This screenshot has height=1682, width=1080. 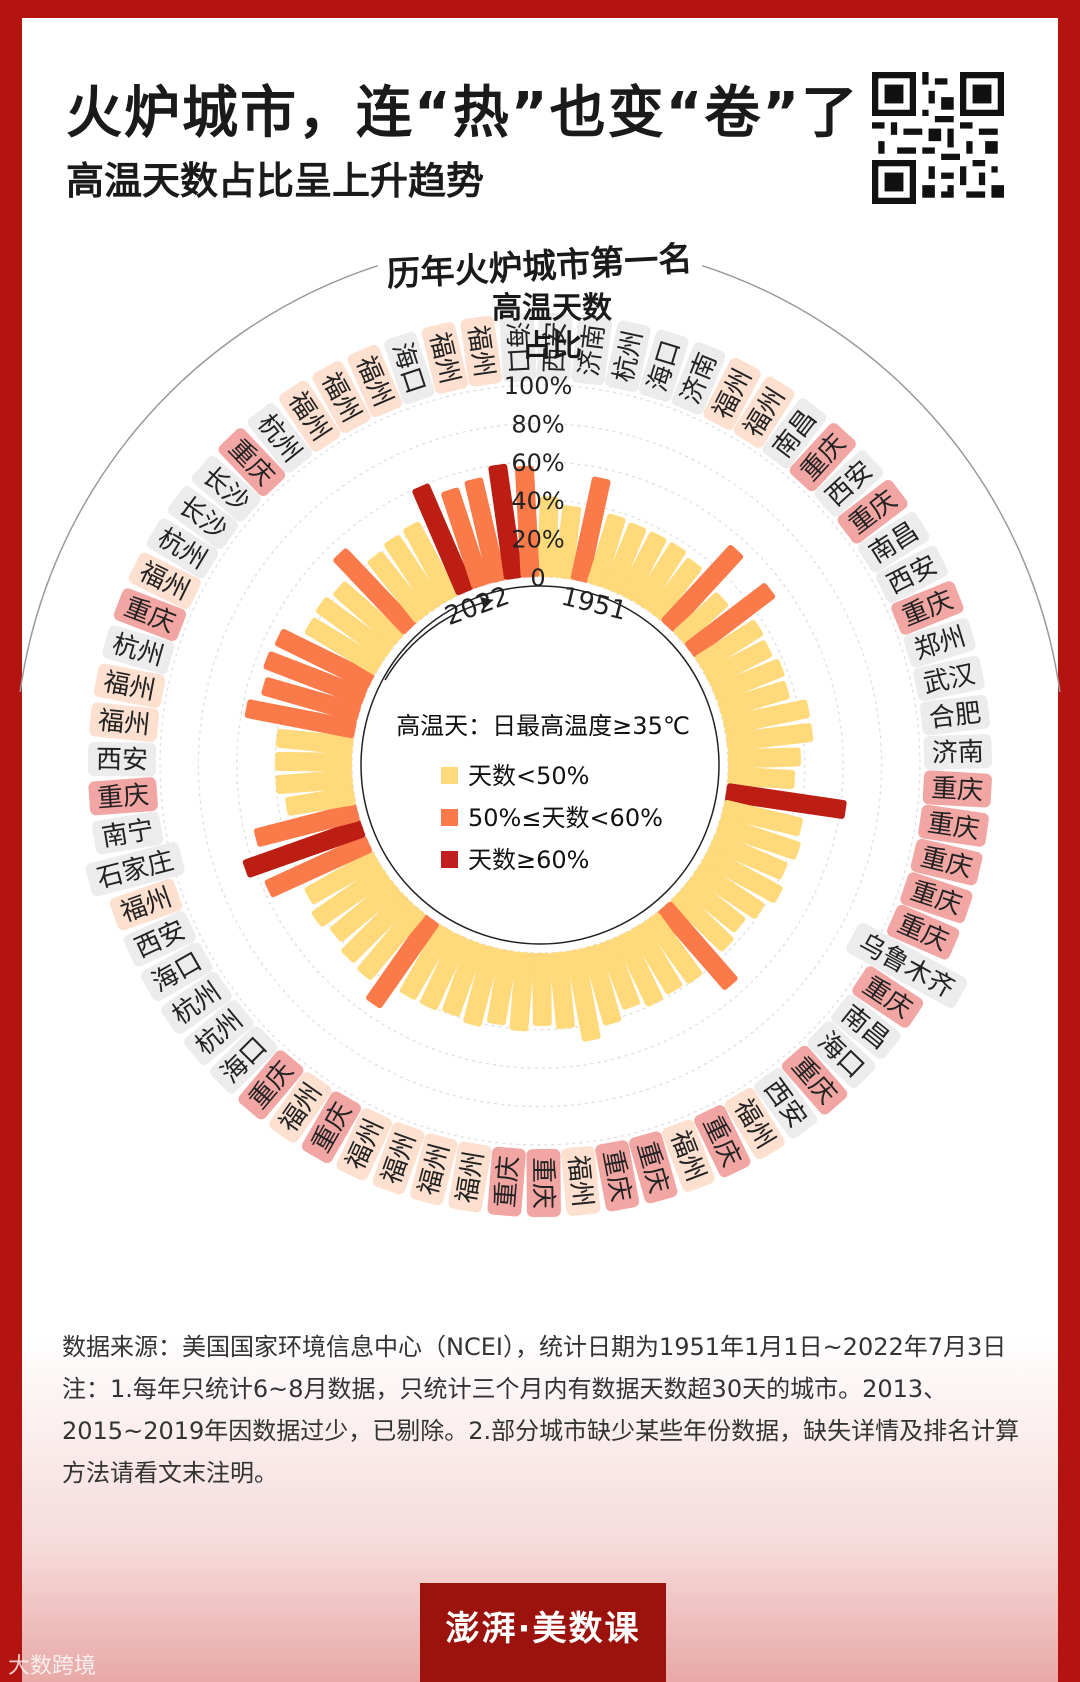 I want to click on bar-1955, so click(x=625, y=558).